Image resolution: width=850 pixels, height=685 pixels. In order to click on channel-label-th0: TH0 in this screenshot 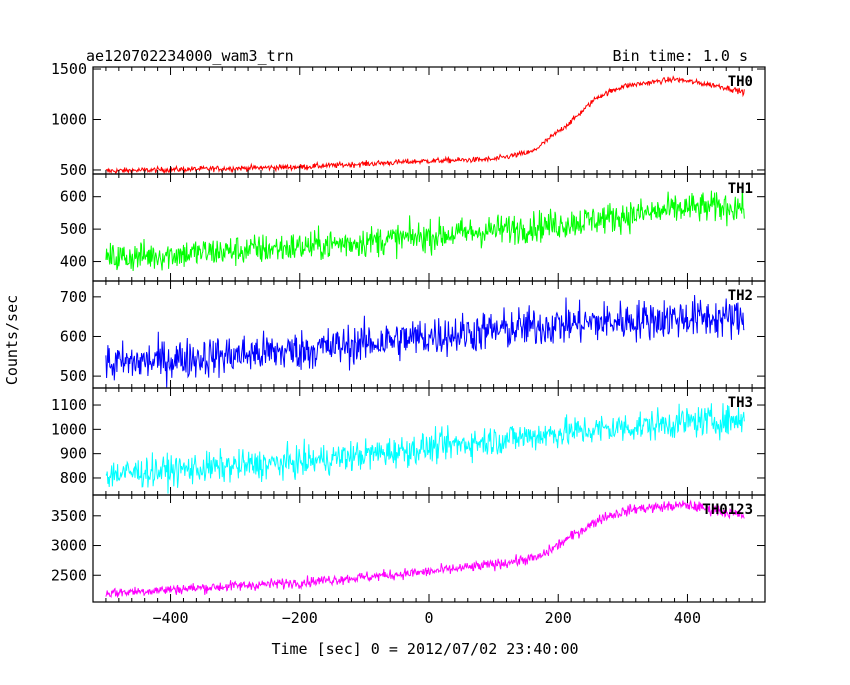, I will do `click(740, 82)`.